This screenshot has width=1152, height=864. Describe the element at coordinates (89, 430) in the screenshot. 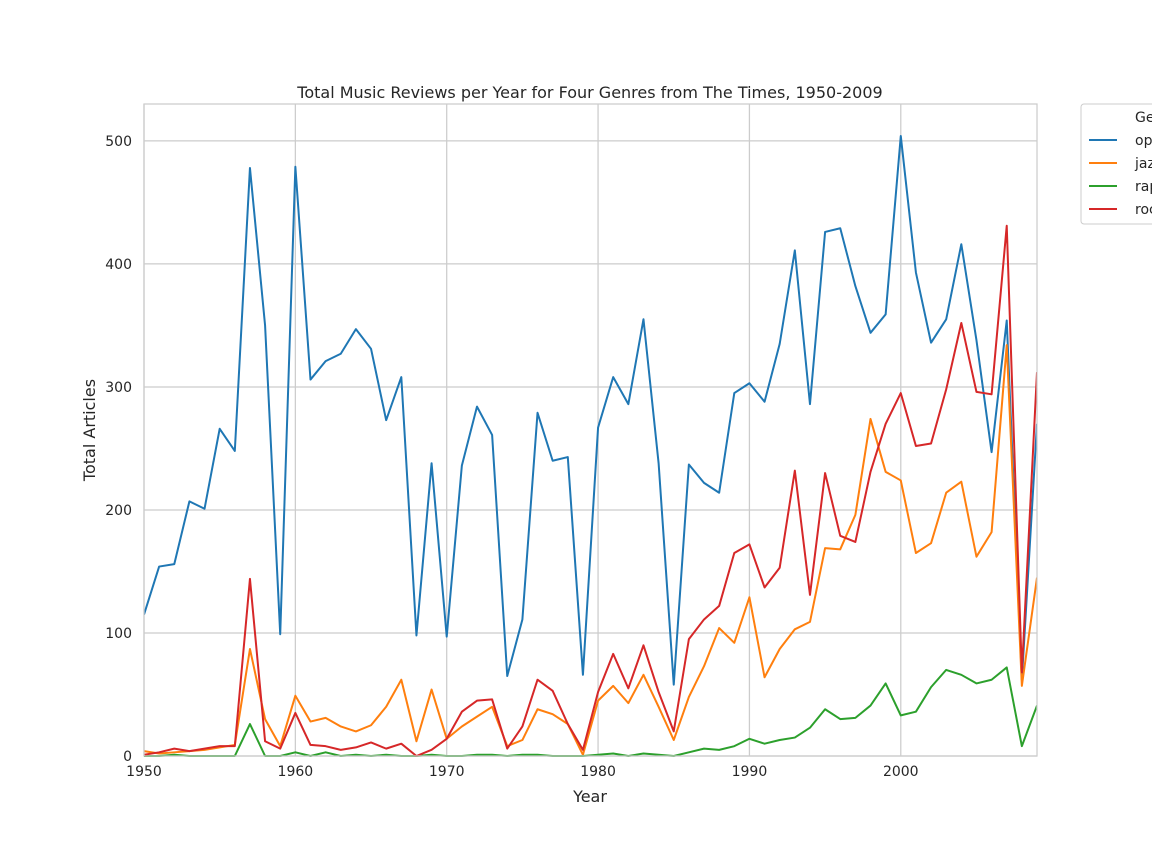

I see `y-axis-label: Total Articles` at that location.